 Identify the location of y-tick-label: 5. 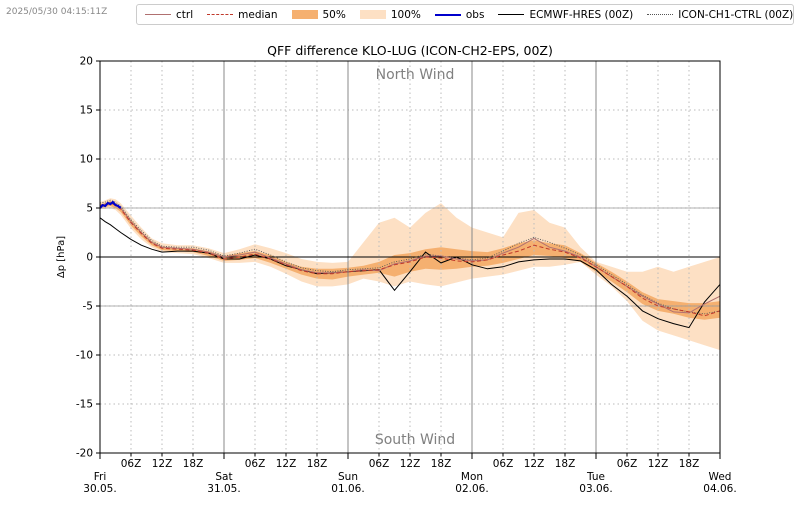
(89, 209).